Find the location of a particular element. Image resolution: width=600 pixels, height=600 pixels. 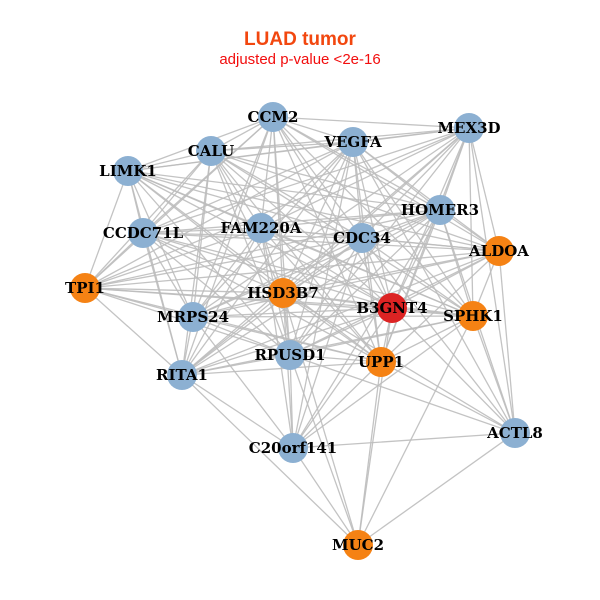

network-edge-MRPS24-UPP1 is located at coordinates (287, 339).